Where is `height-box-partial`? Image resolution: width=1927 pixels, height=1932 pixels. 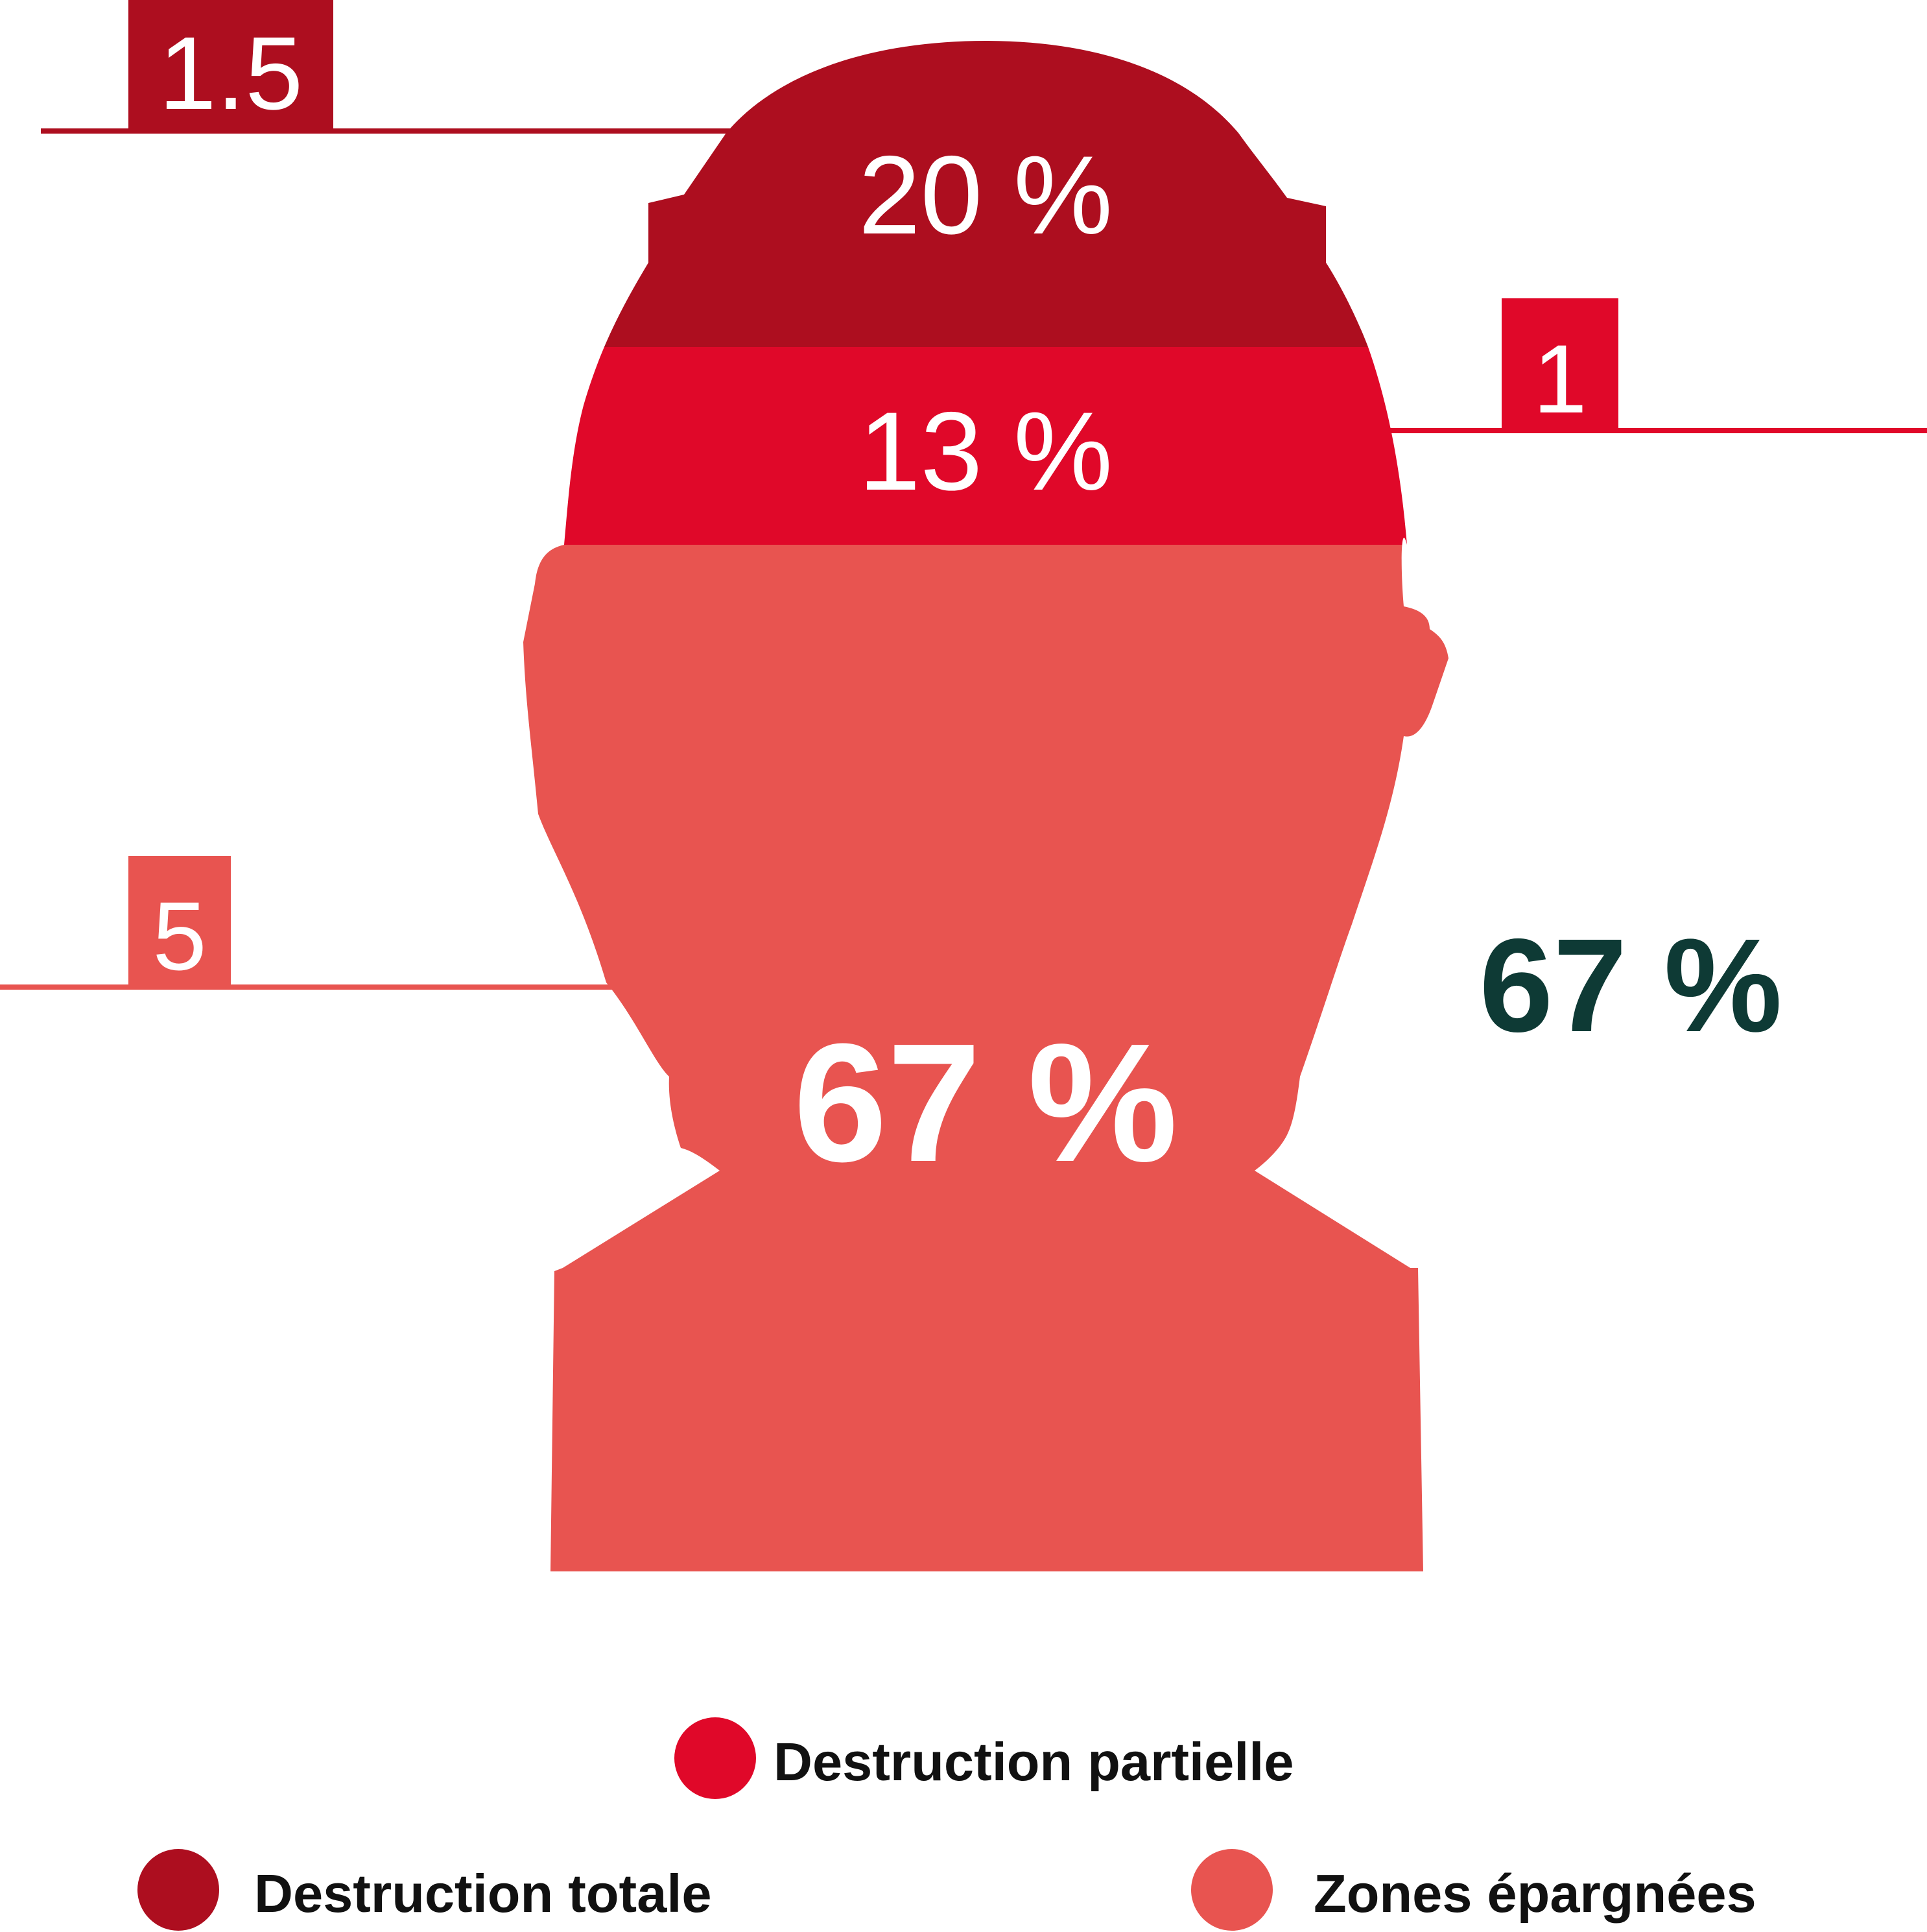 height-box-partial is located at coordinates (1560, 365).